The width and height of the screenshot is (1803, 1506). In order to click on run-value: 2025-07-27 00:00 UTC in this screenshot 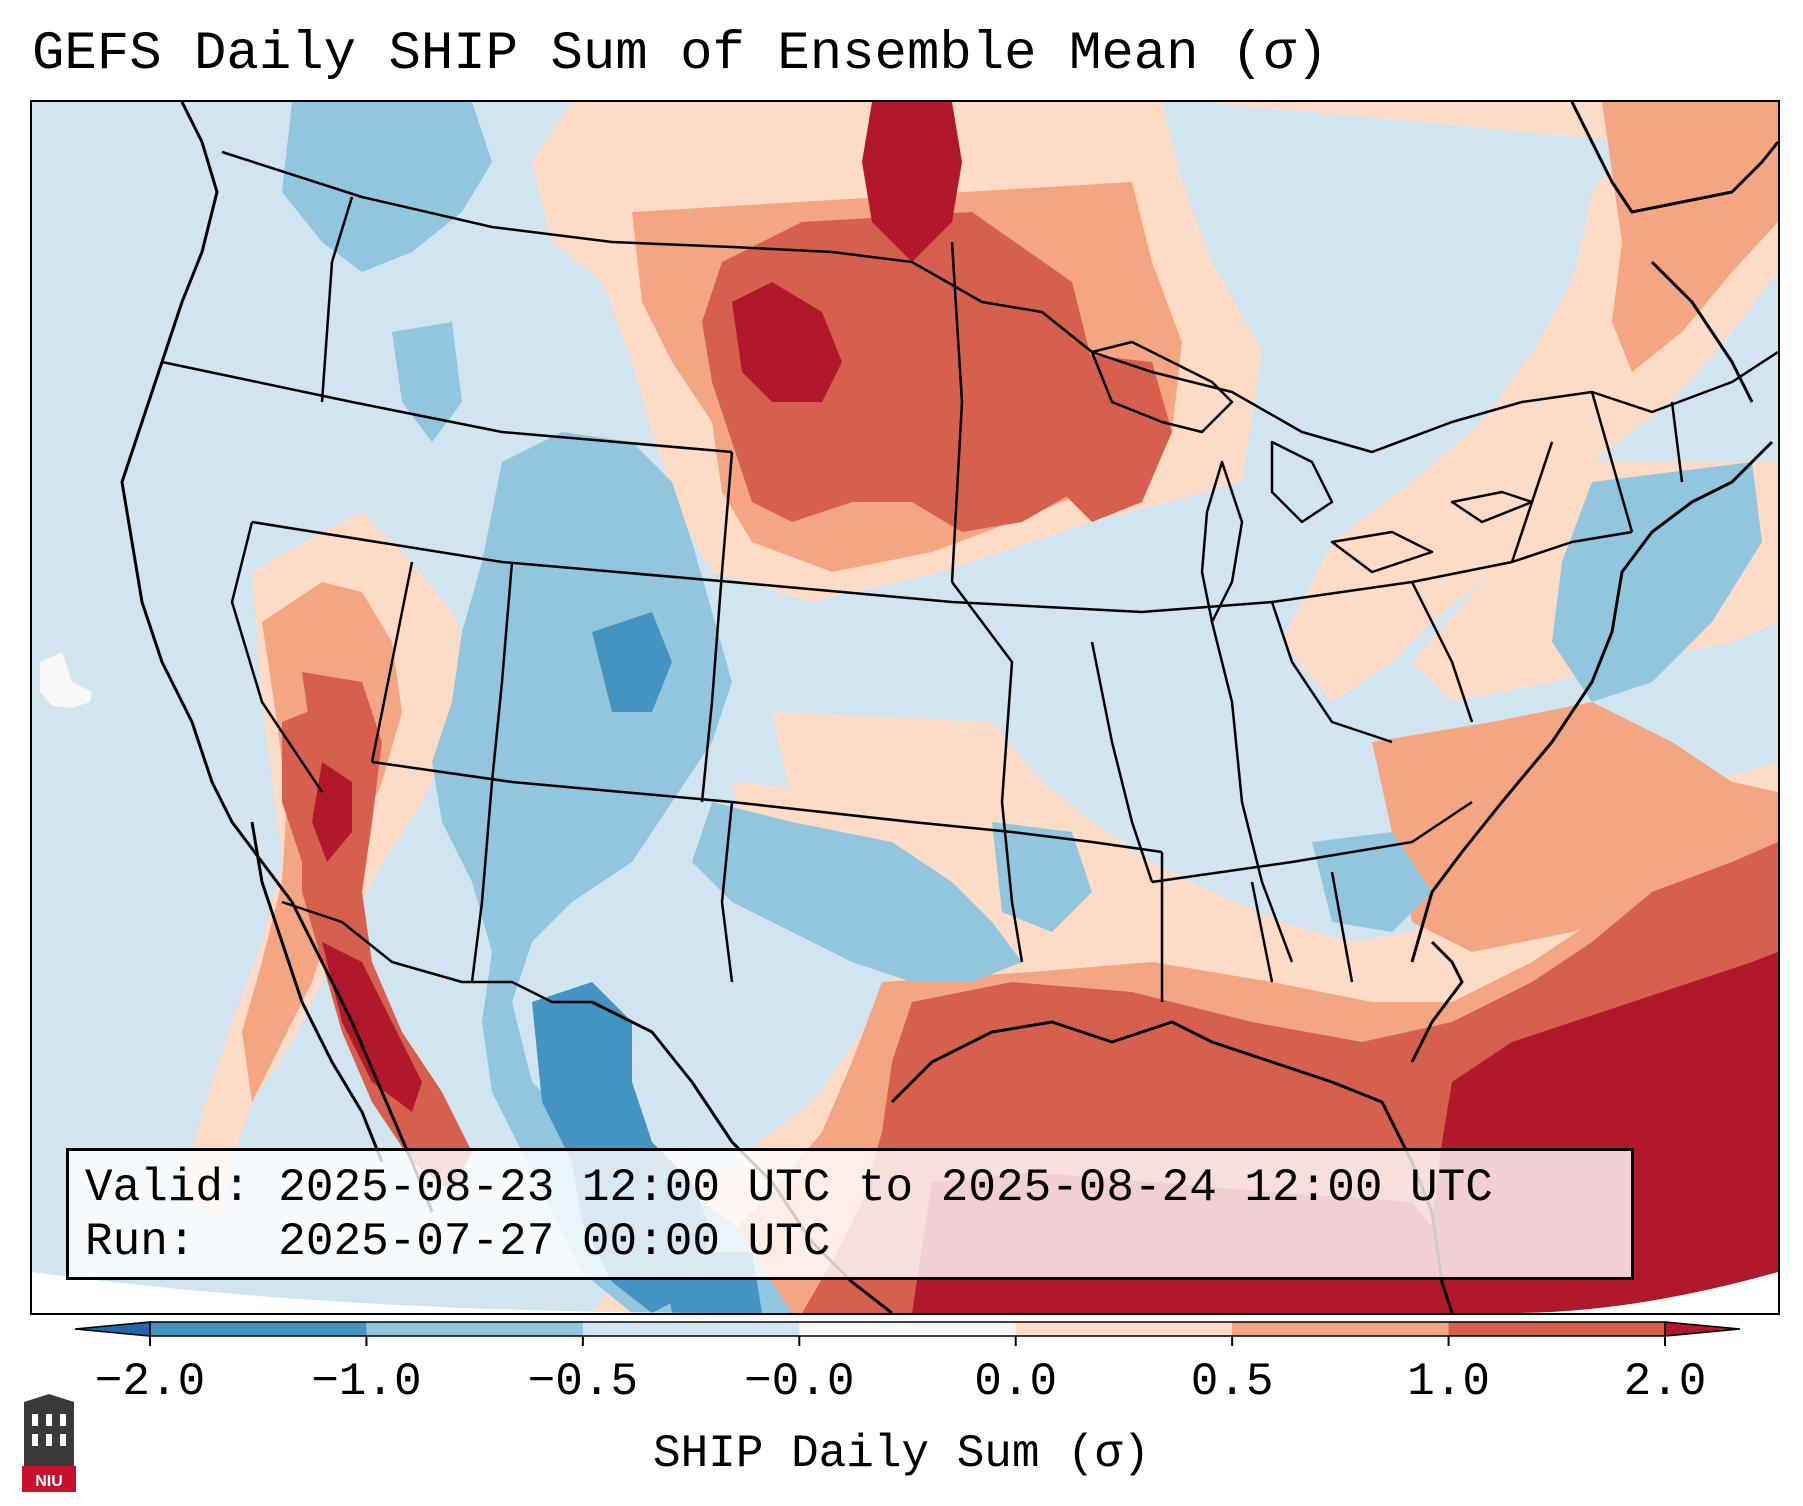, I will do `click(554, 1242)`.